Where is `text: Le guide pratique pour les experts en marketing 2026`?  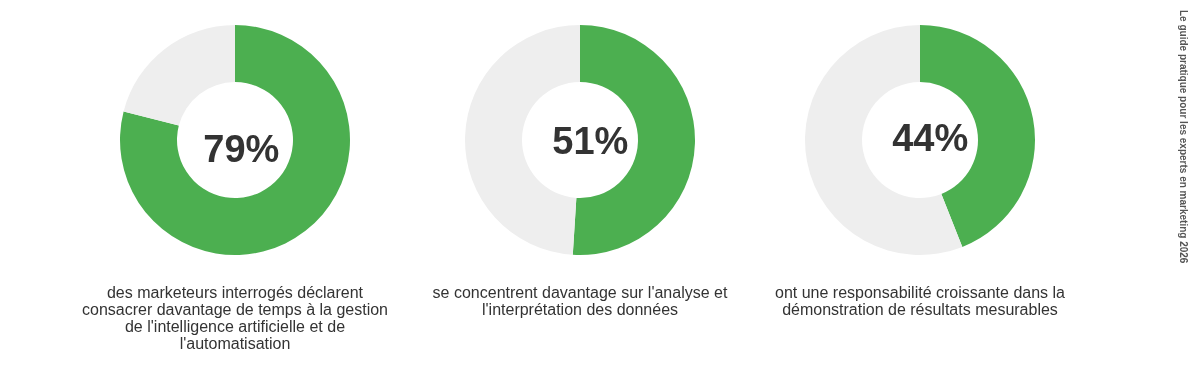
text: Le guide pratique pour les experts en marketing 2026 is located at coordinates (1183, 137).